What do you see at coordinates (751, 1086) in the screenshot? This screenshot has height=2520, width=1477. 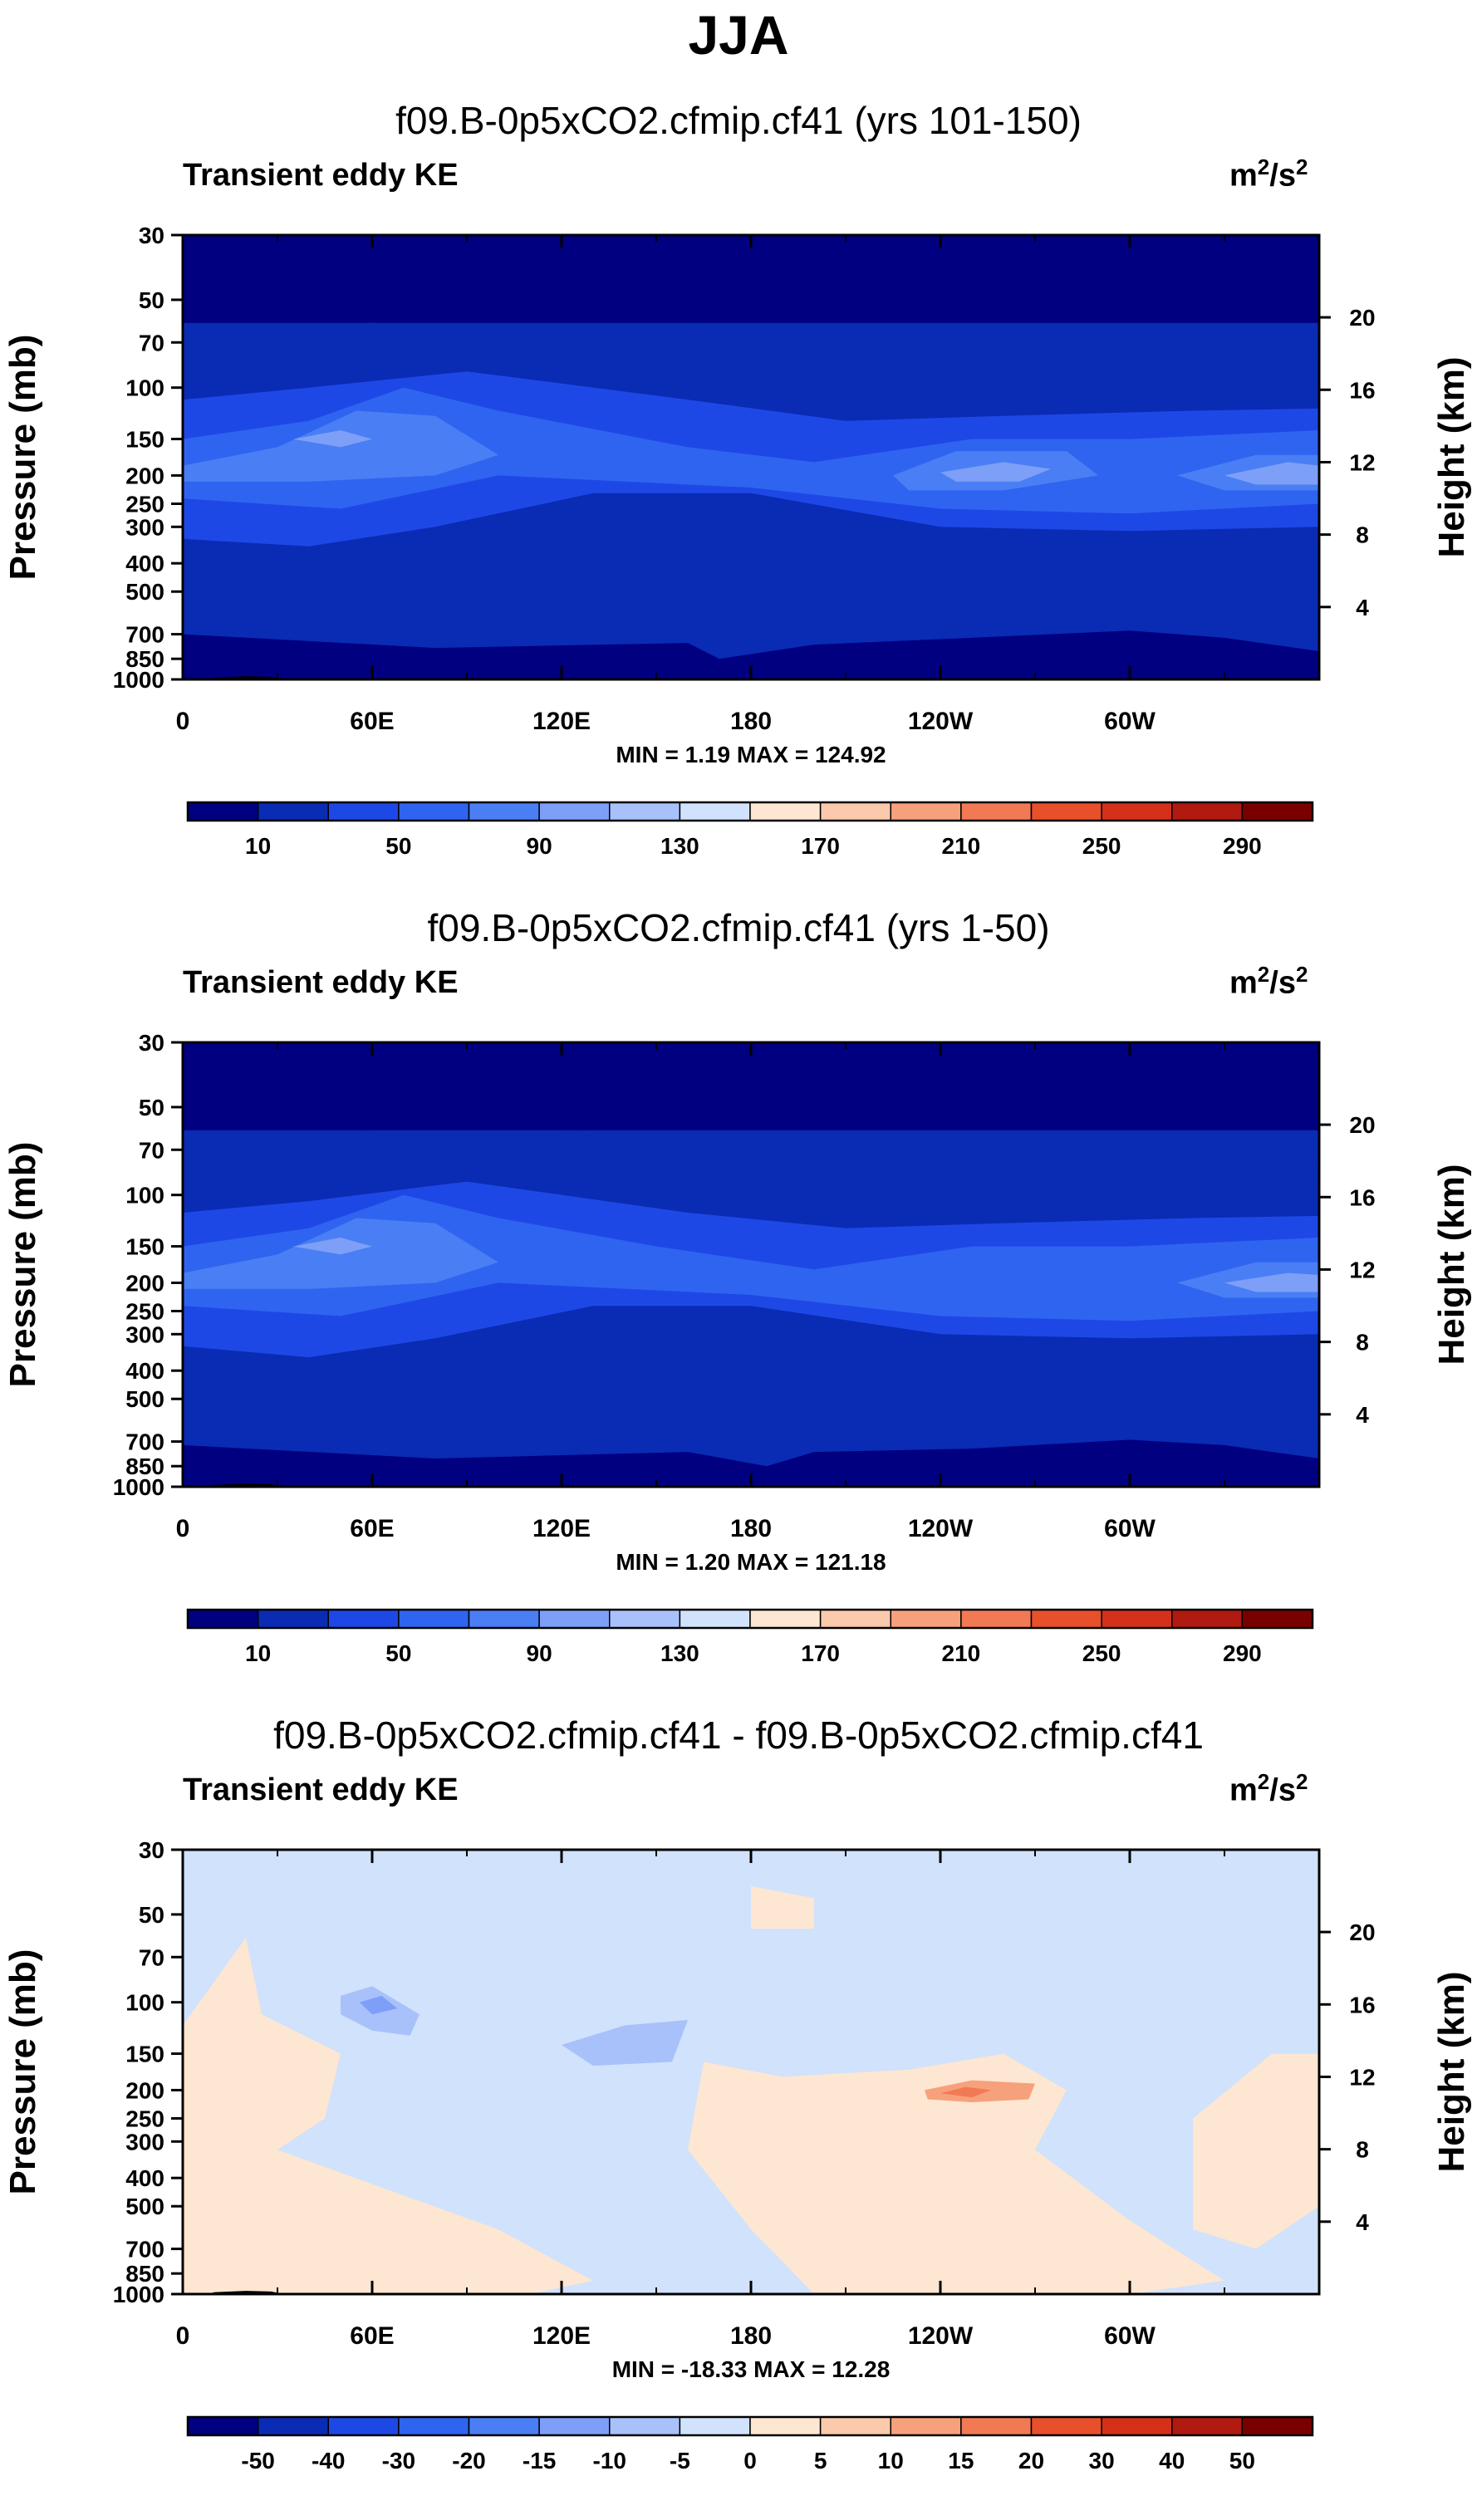 I see `chart1-field-top-band` at bounding box center [751, 1086].